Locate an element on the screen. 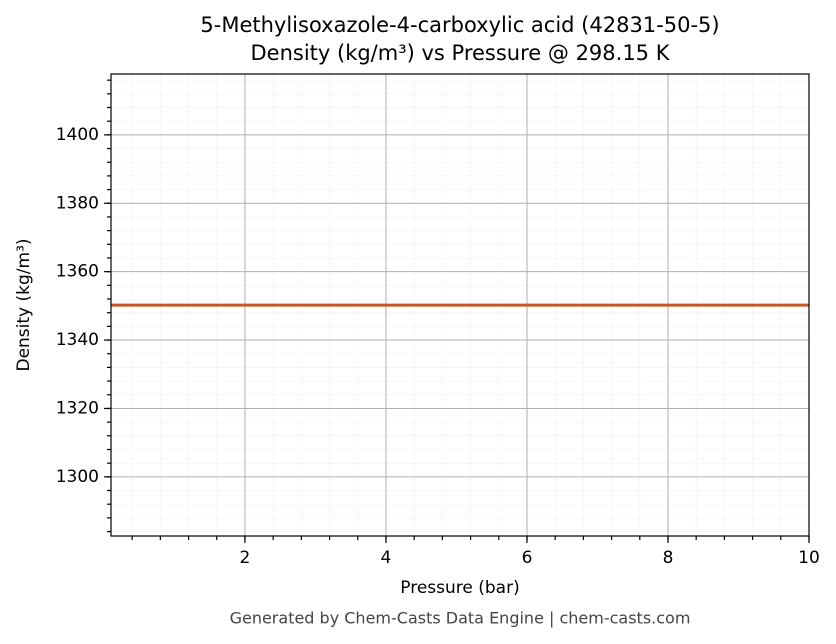  y-tick-label: 1400 is located at coordinates (77, 135).